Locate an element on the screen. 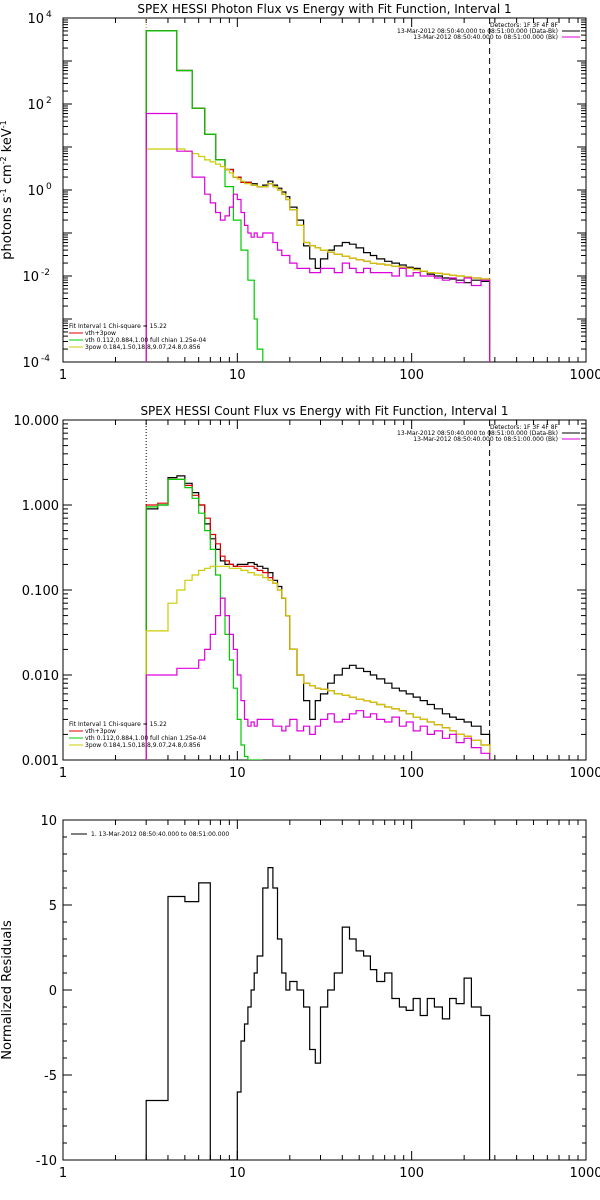  y-tick-label: -10 is located at coordinates (46, 1161).